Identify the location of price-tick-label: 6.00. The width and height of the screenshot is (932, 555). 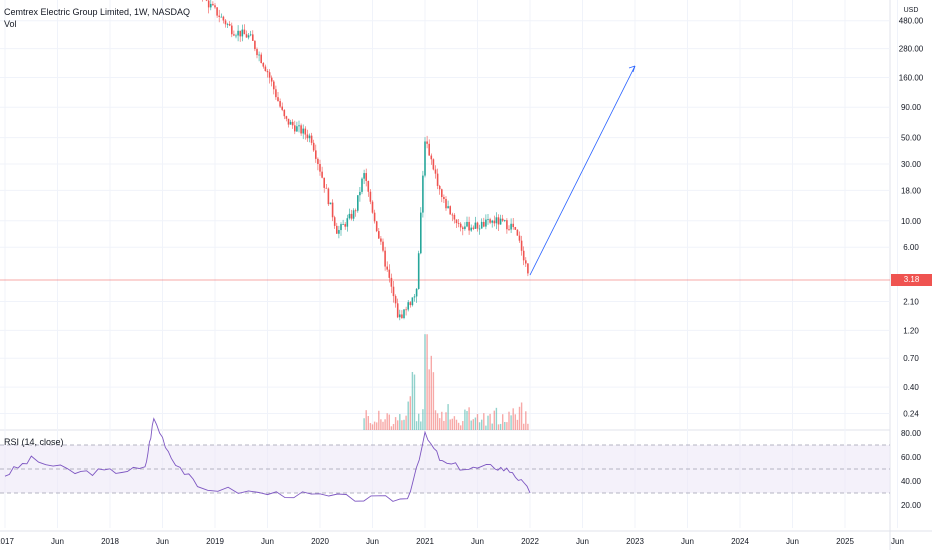
(911, 247).